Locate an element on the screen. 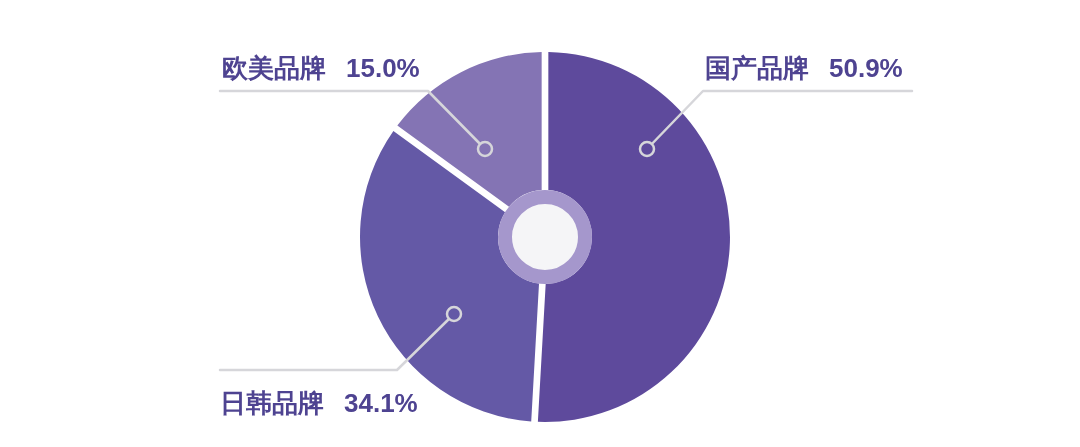 This screenshot has height=447, width=1080. slice-label: 国产品牌 is located at coordinates (757, 68).